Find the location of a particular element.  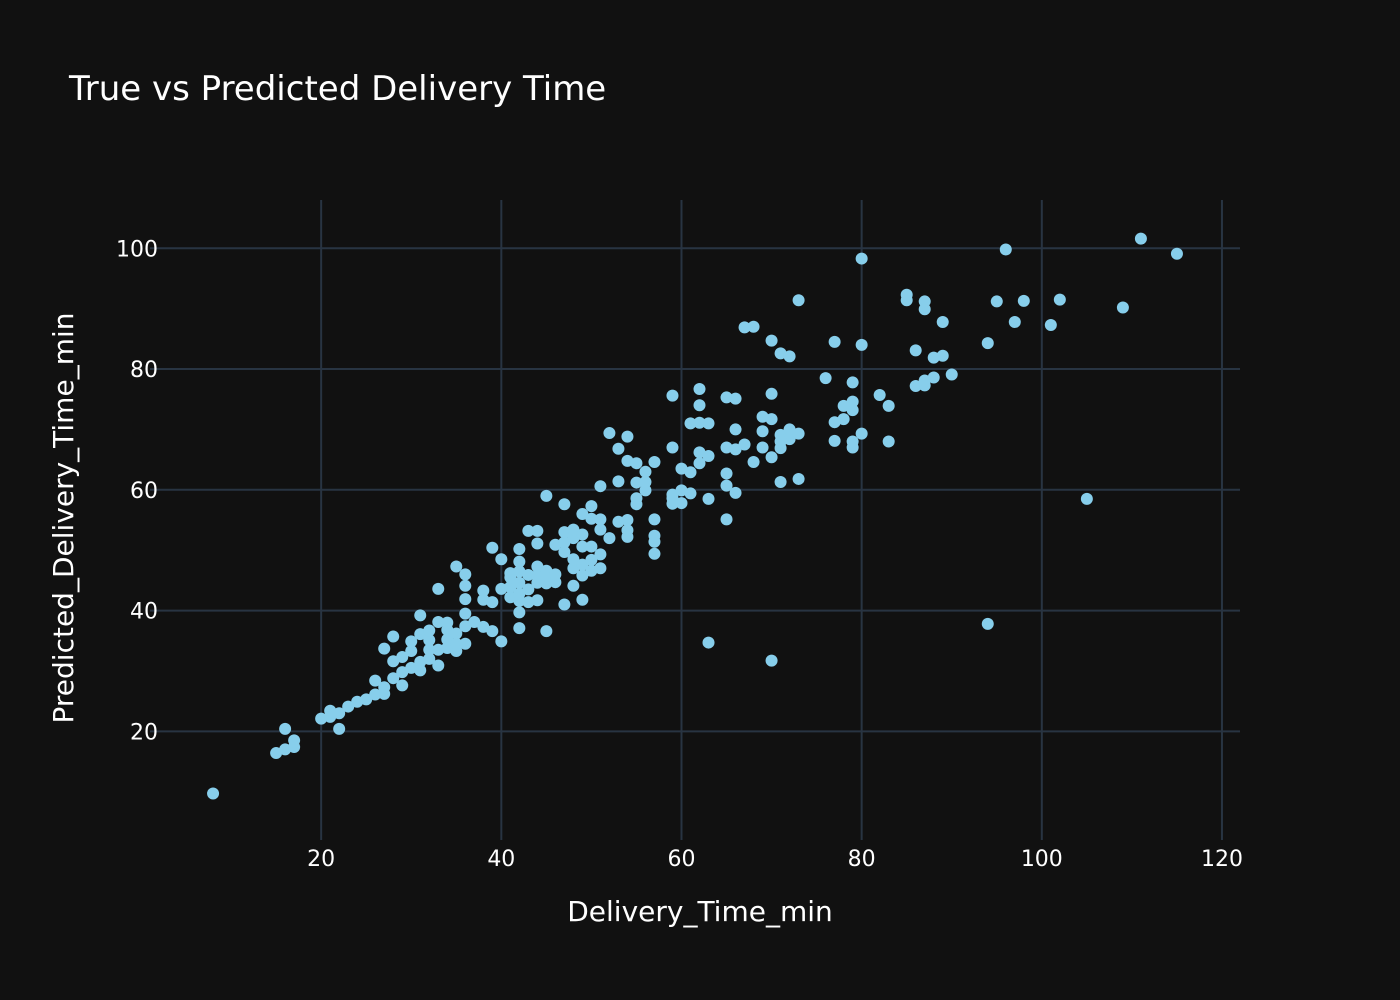

y-tick-label: 80 is located at coordinates (144, 370).